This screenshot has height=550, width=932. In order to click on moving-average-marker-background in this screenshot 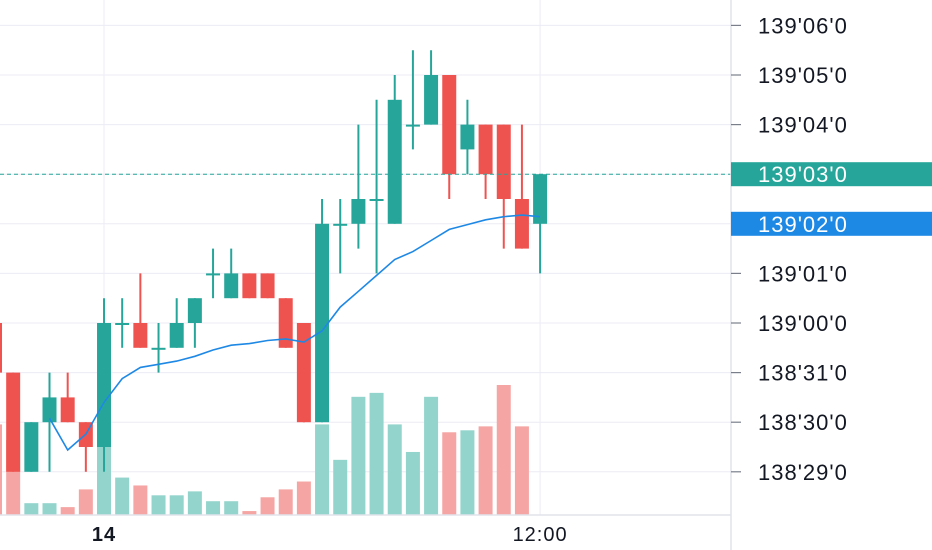, I will do `click(831, 223)`.